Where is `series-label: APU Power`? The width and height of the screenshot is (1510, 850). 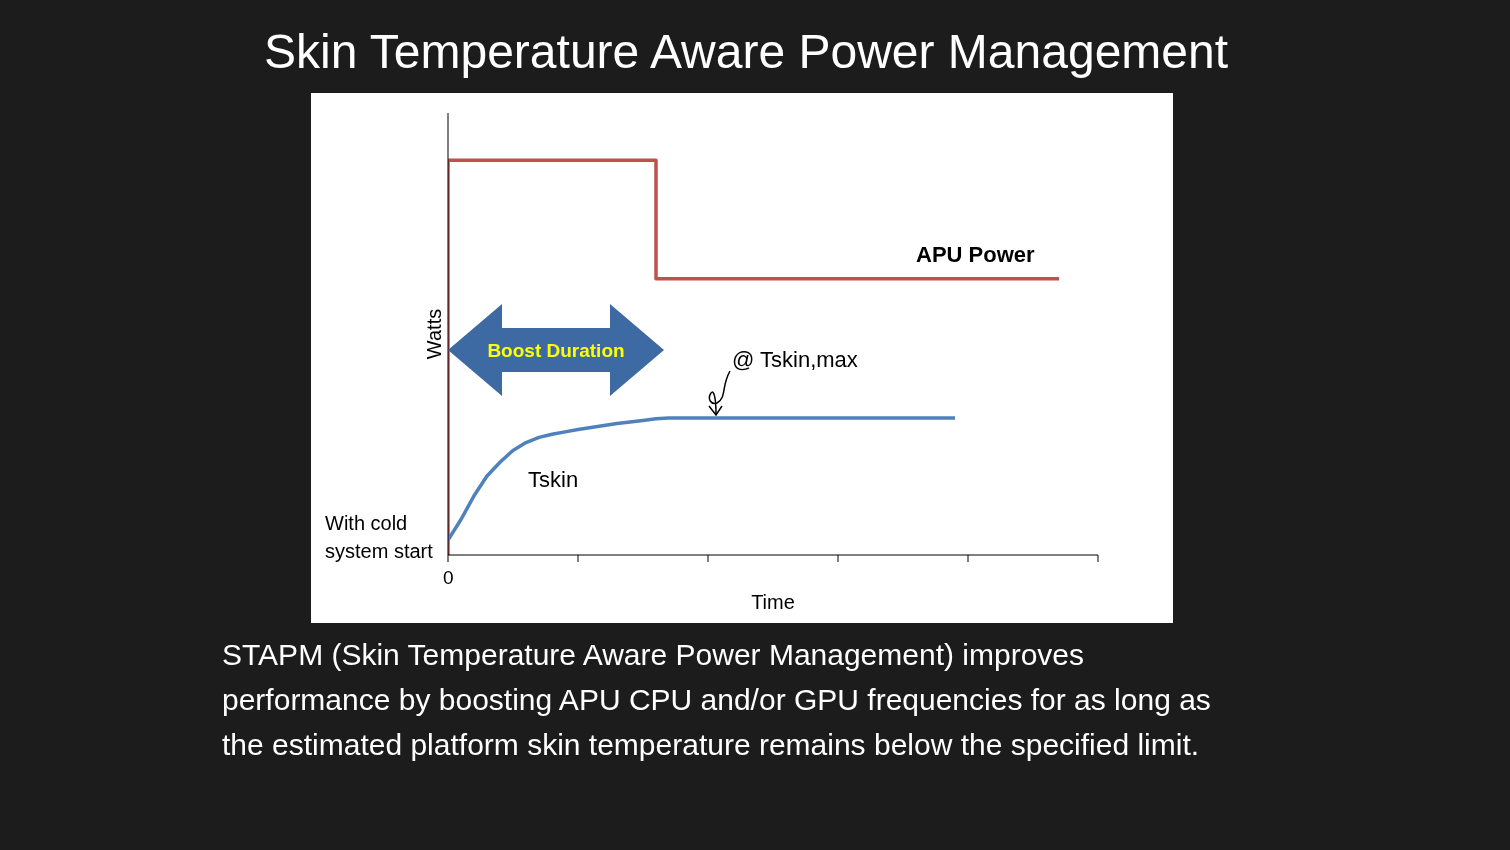 series-label: APU Power is located at coordinates (975, 255).